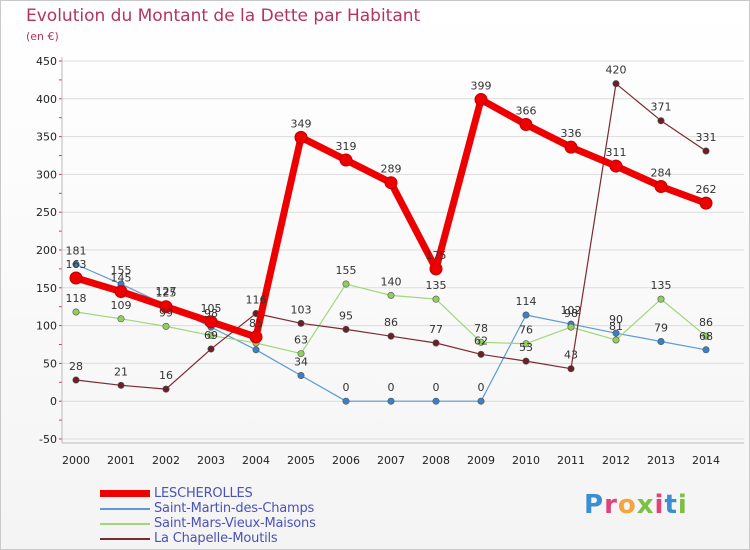 This screenshot has height=550, width=750. Describe the element at coordinates (76, 460) in the screenshot. I see `x-tick-label: 2000` at that location.